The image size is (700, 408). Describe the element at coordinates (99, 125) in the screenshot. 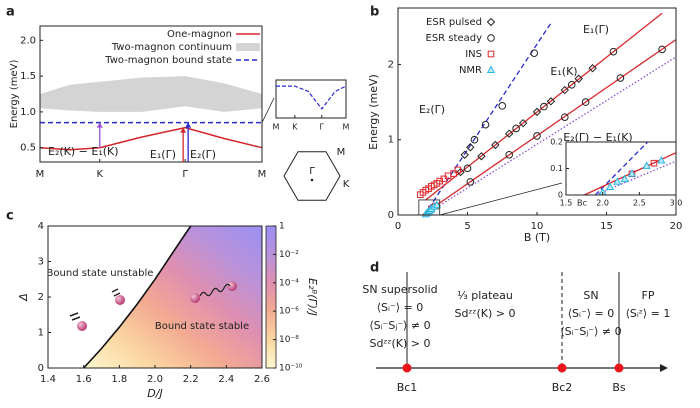

I see `gap-arrow-head` at that location.